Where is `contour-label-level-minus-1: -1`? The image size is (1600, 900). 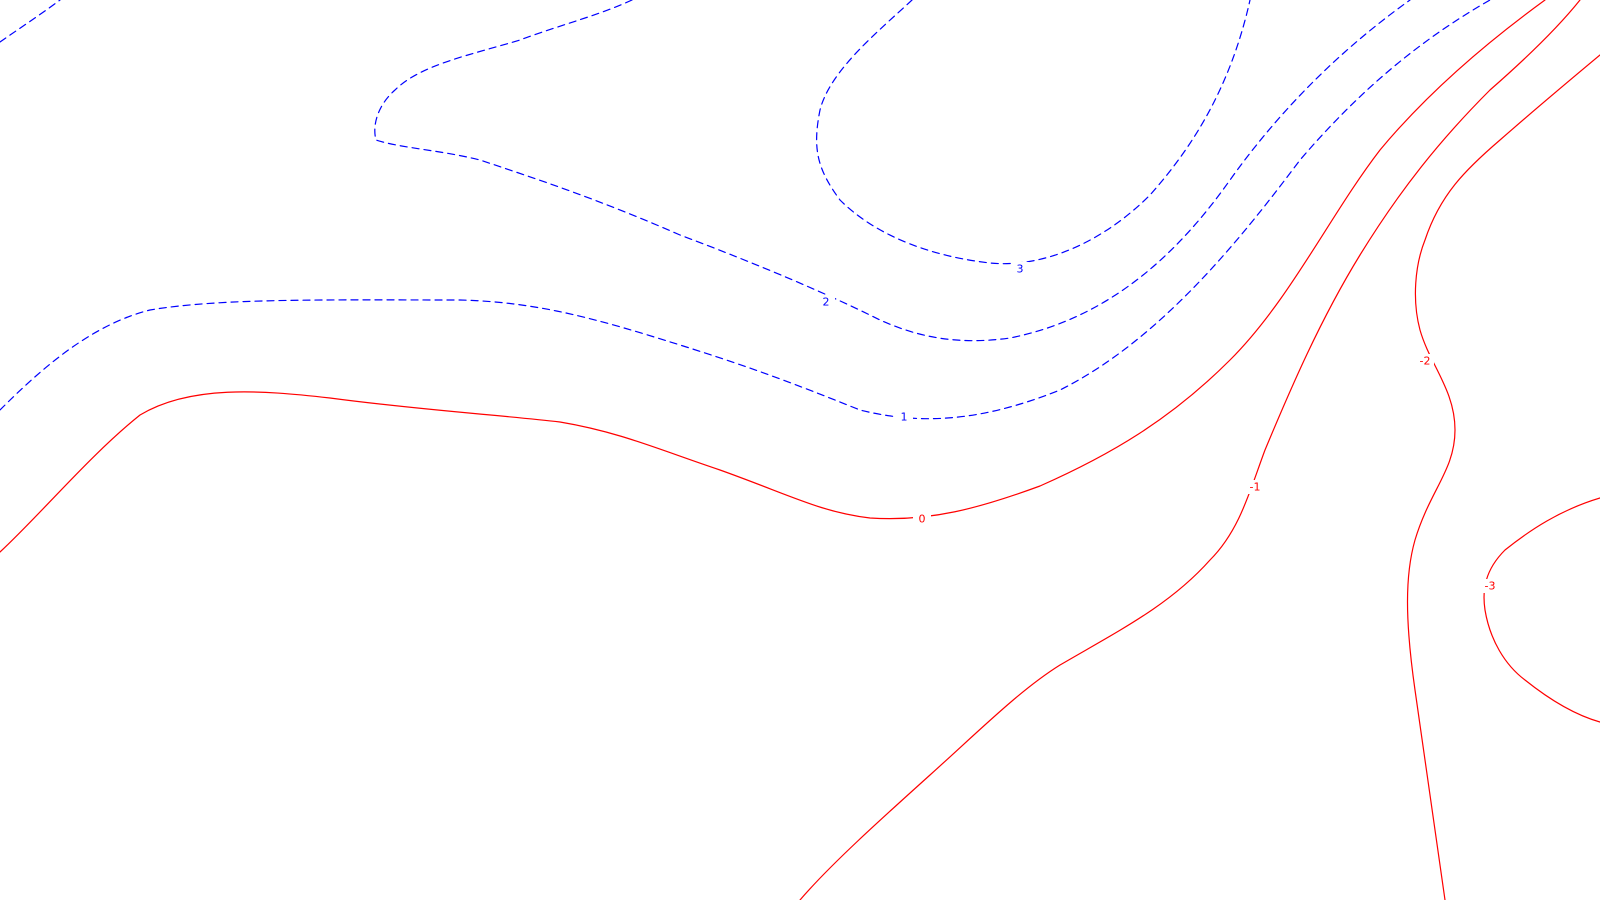
contour-label-level-minus-1: -1 is located at coordinates (1255, 487).